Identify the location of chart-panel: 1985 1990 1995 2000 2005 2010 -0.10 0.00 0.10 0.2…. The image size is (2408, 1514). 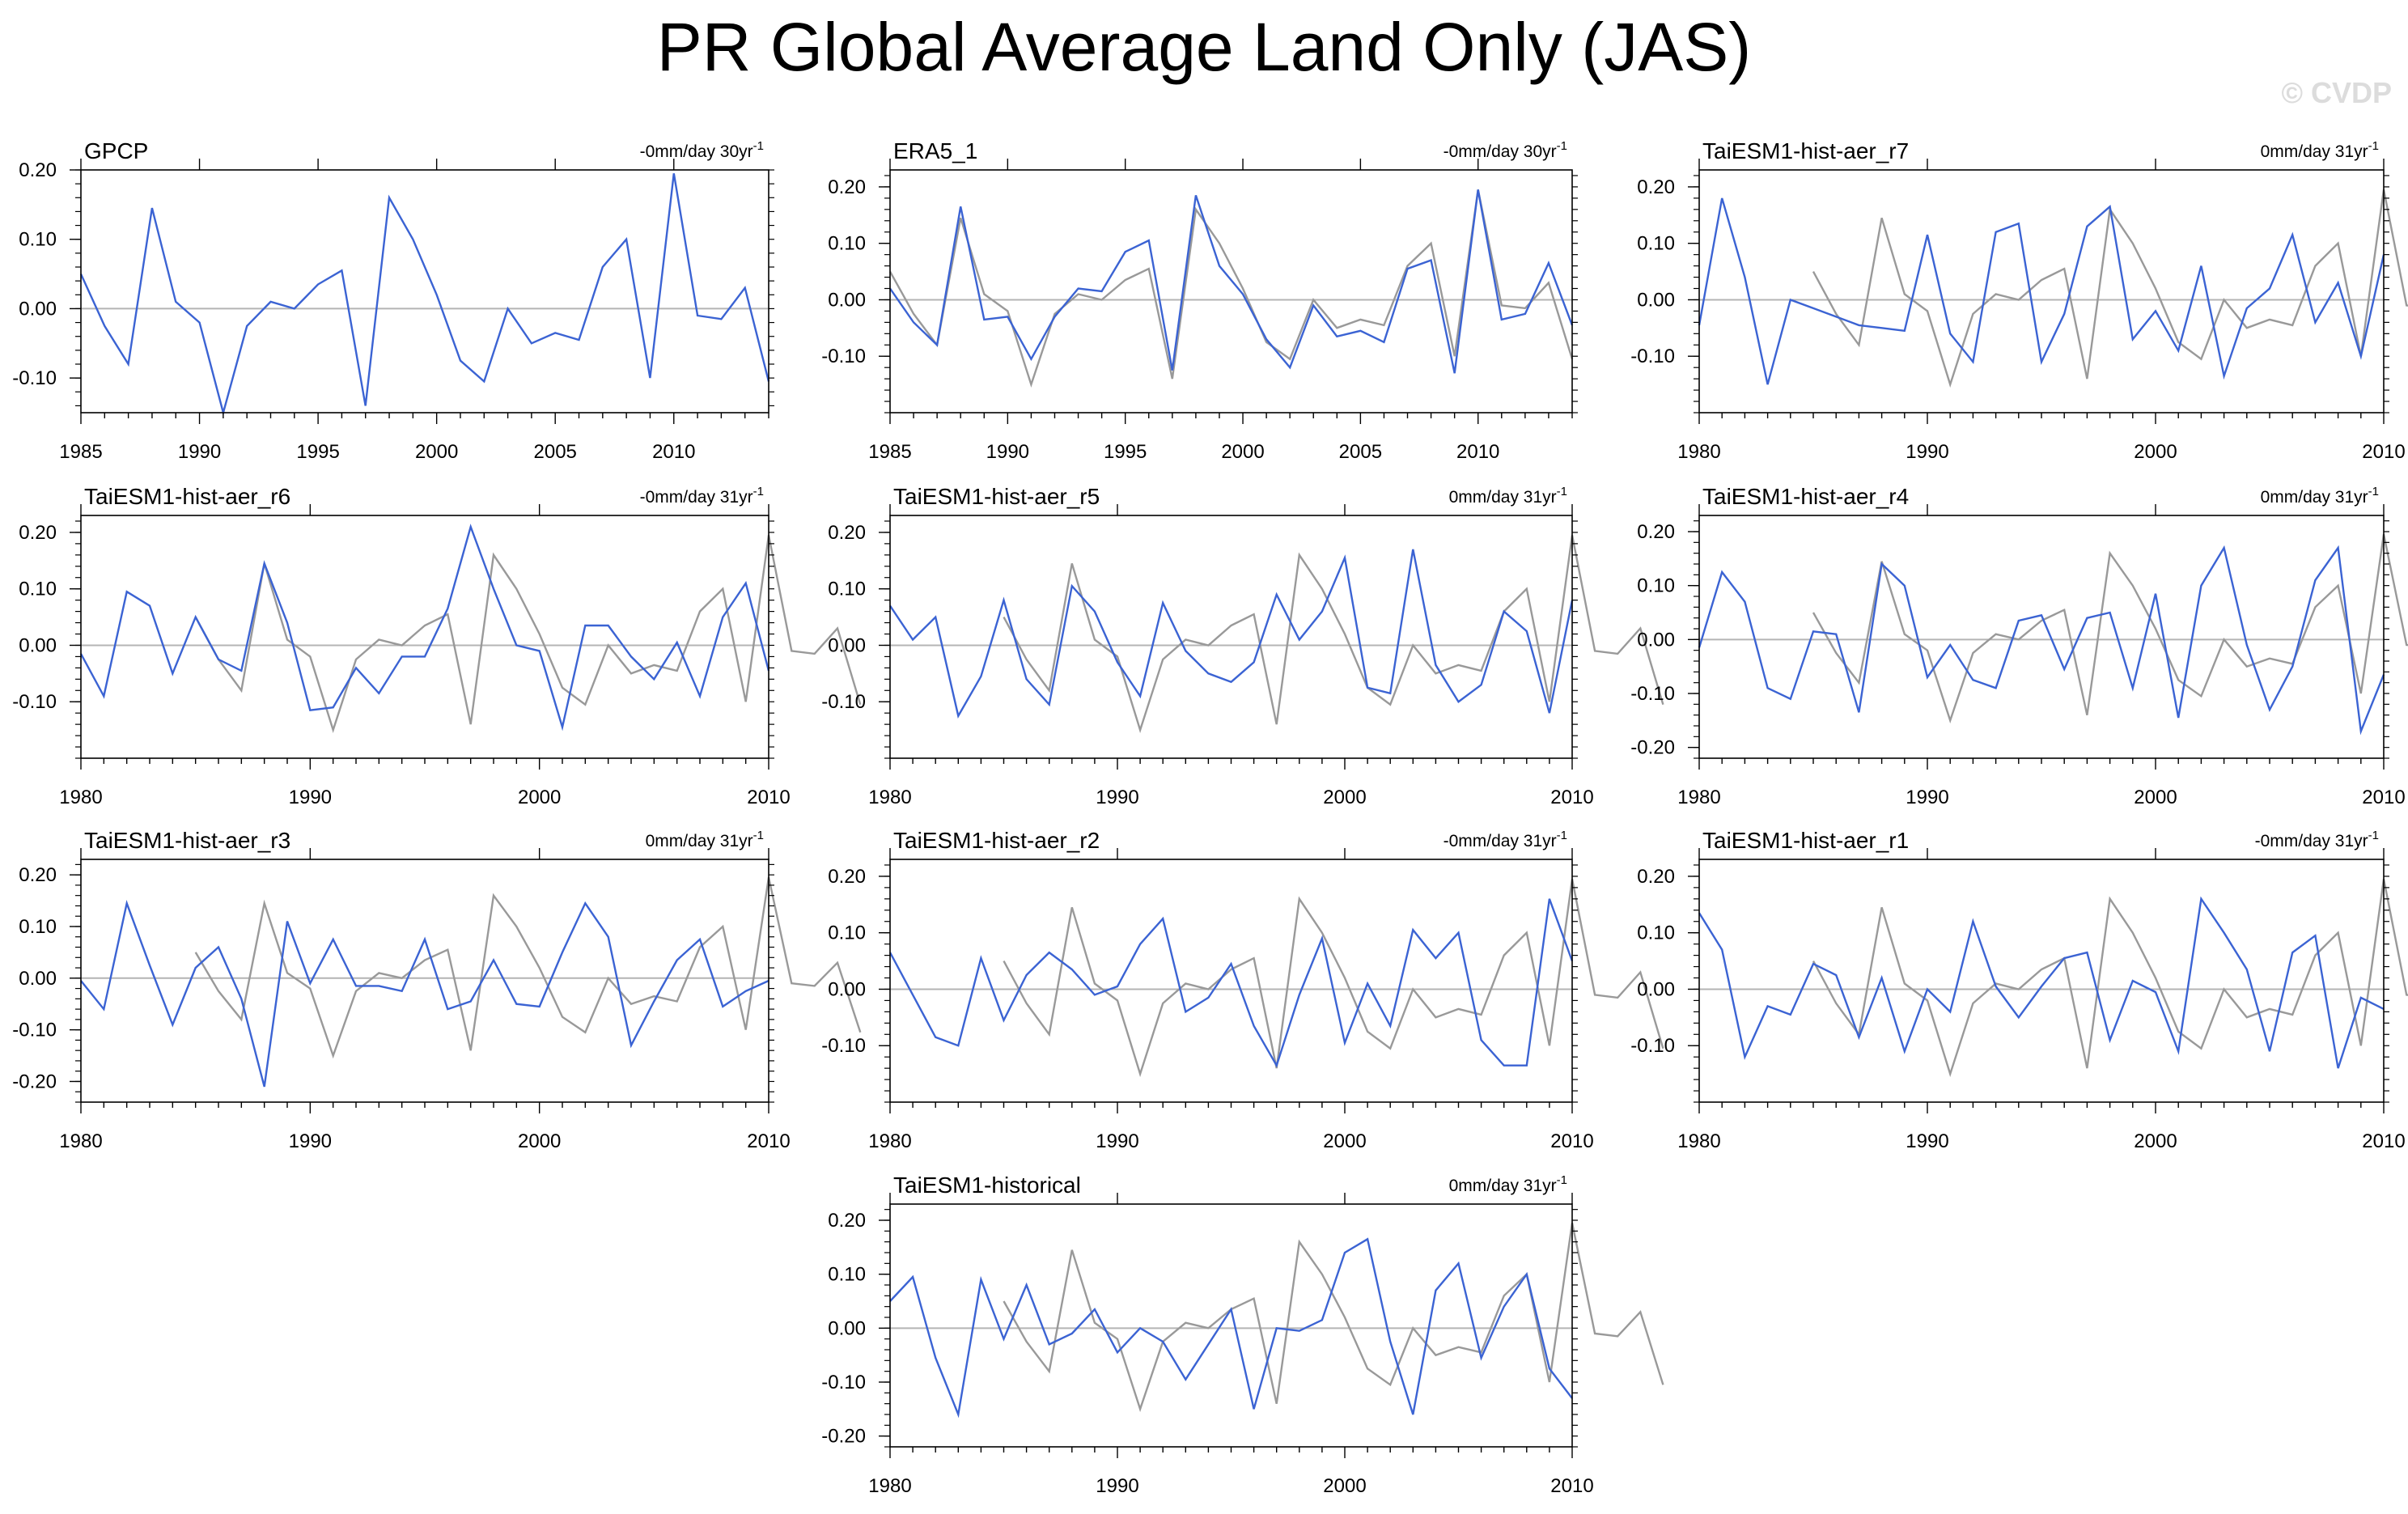
(393, 300).